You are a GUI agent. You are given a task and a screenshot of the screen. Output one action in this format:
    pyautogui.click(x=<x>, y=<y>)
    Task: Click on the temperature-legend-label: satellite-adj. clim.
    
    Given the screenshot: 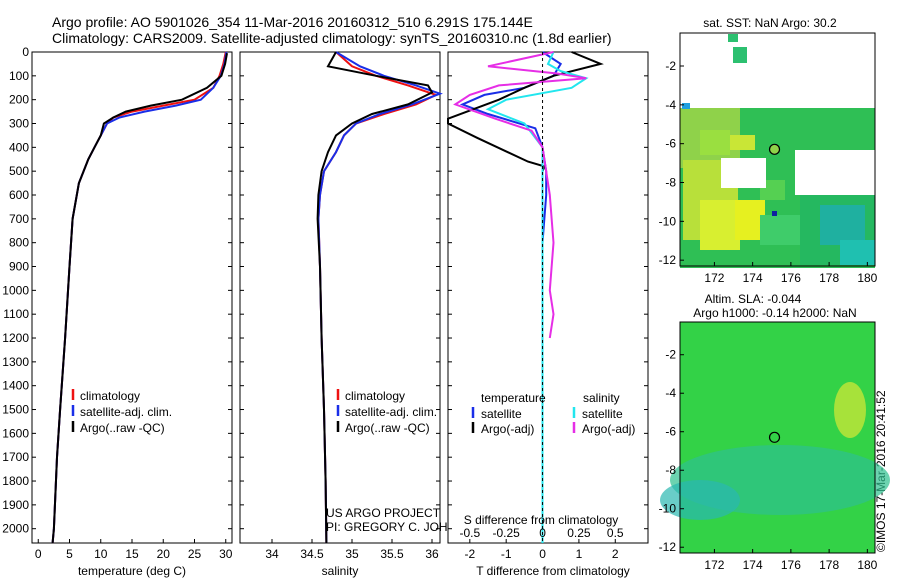 What is the action you would take?
    pyautogui.click(x=126, y=412)
    